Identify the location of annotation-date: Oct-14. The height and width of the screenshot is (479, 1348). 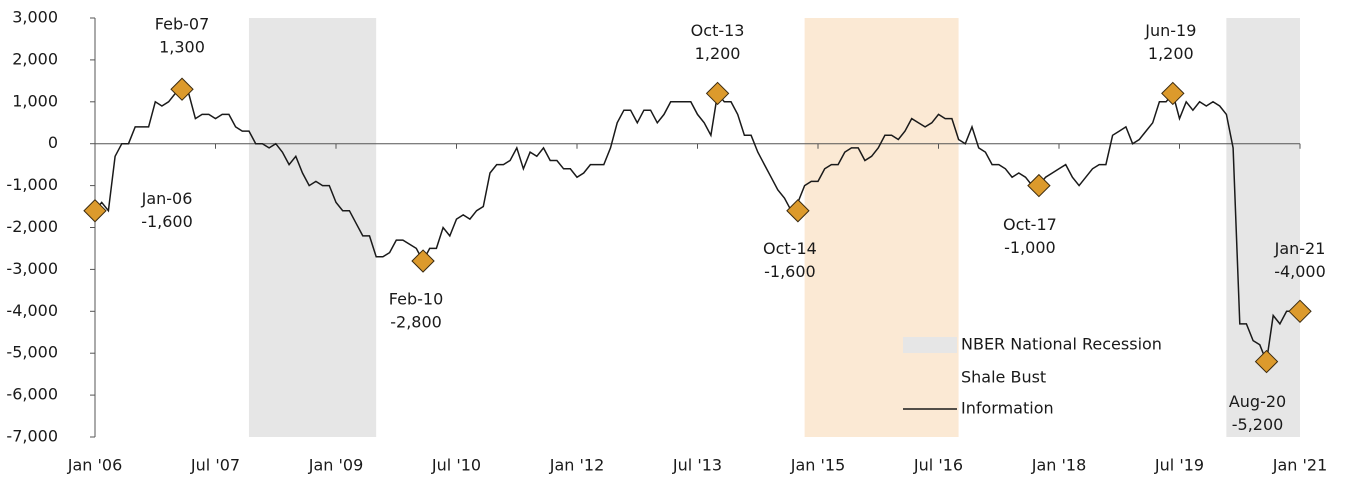
(790, 248).